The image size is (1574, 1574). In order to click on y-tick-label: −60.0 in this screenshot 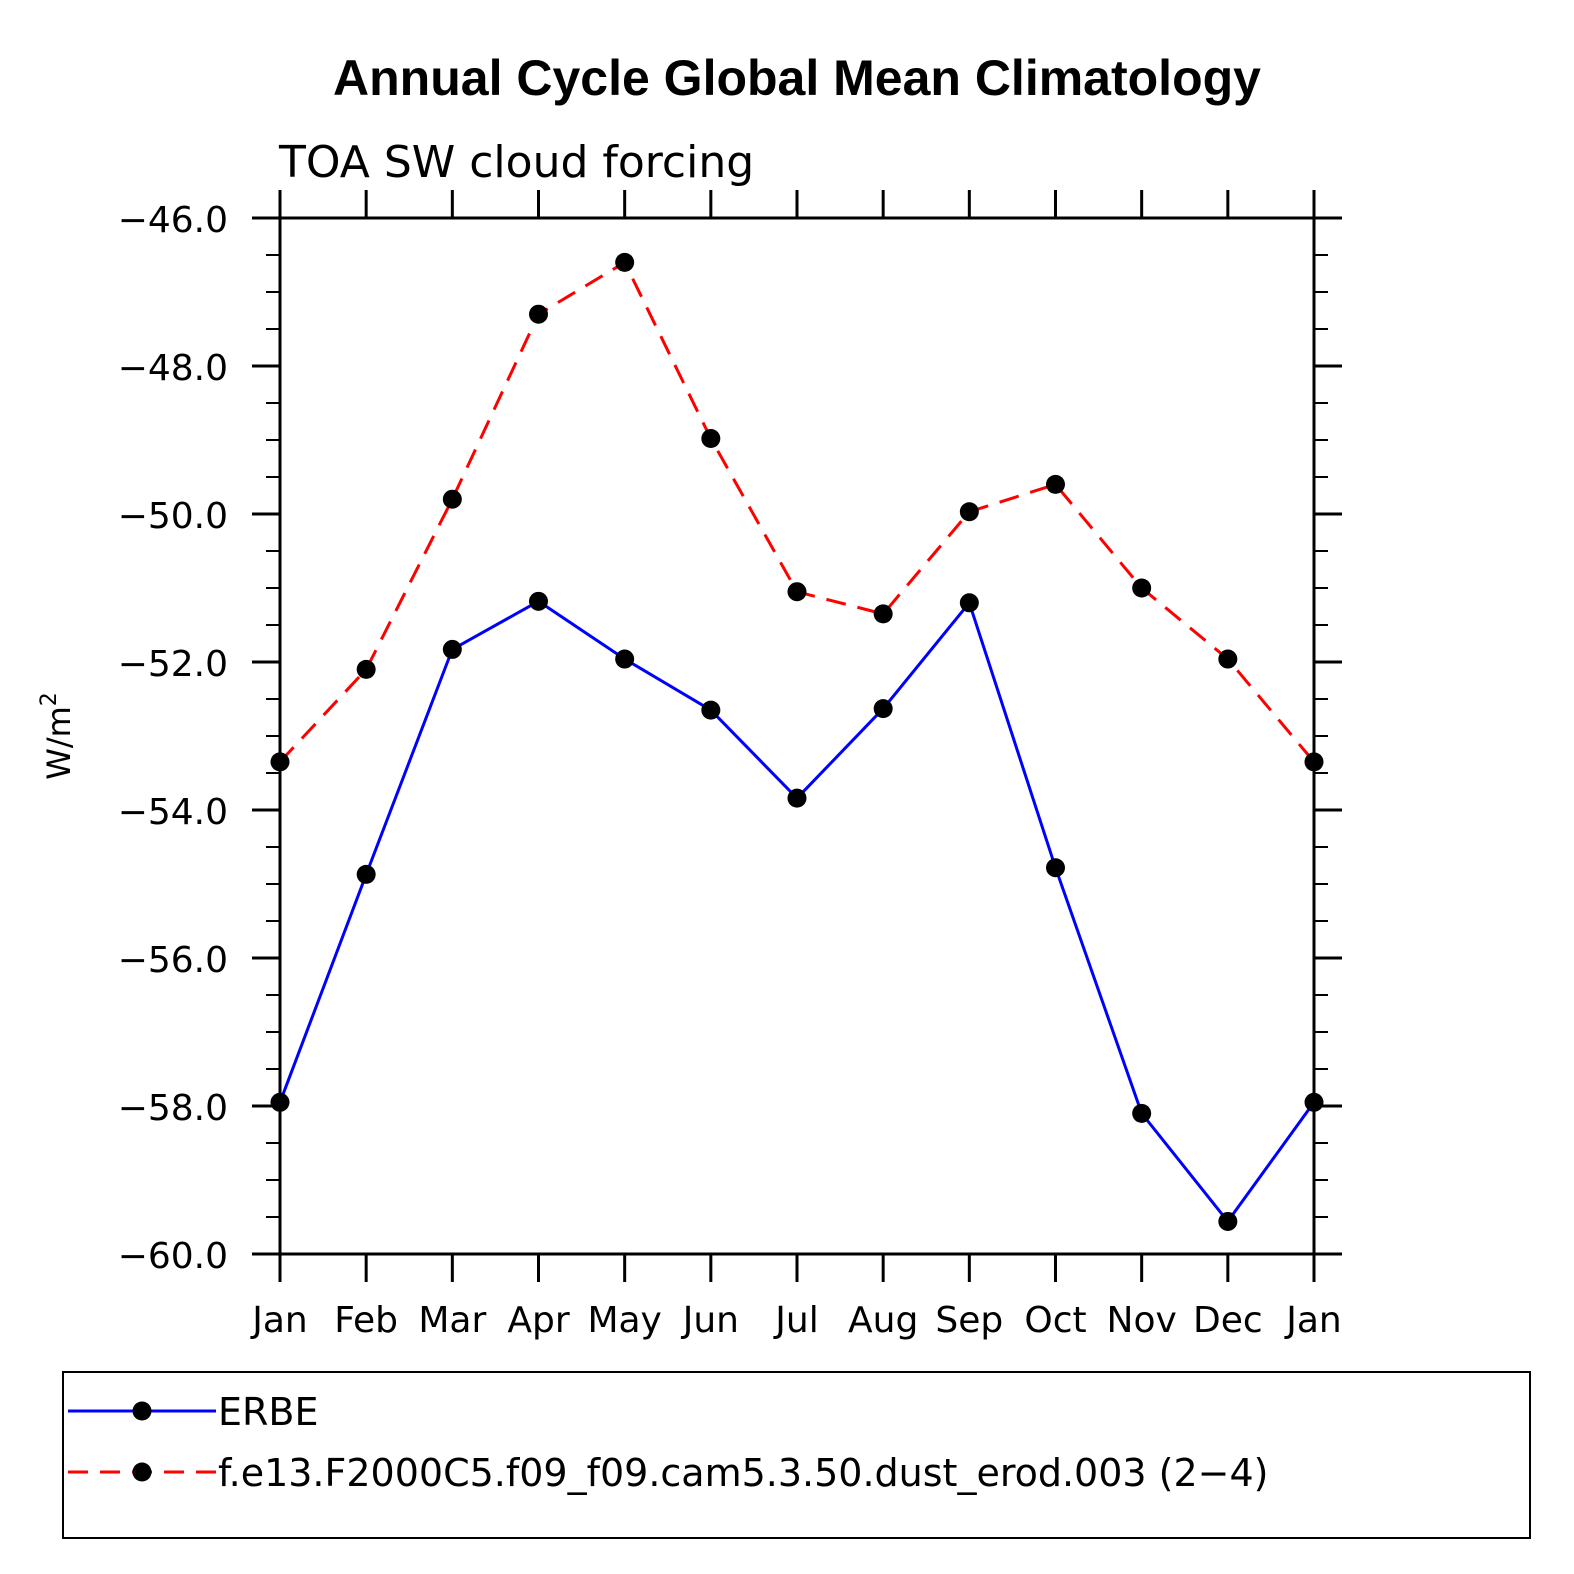, I will do `click(173, 1256)`.